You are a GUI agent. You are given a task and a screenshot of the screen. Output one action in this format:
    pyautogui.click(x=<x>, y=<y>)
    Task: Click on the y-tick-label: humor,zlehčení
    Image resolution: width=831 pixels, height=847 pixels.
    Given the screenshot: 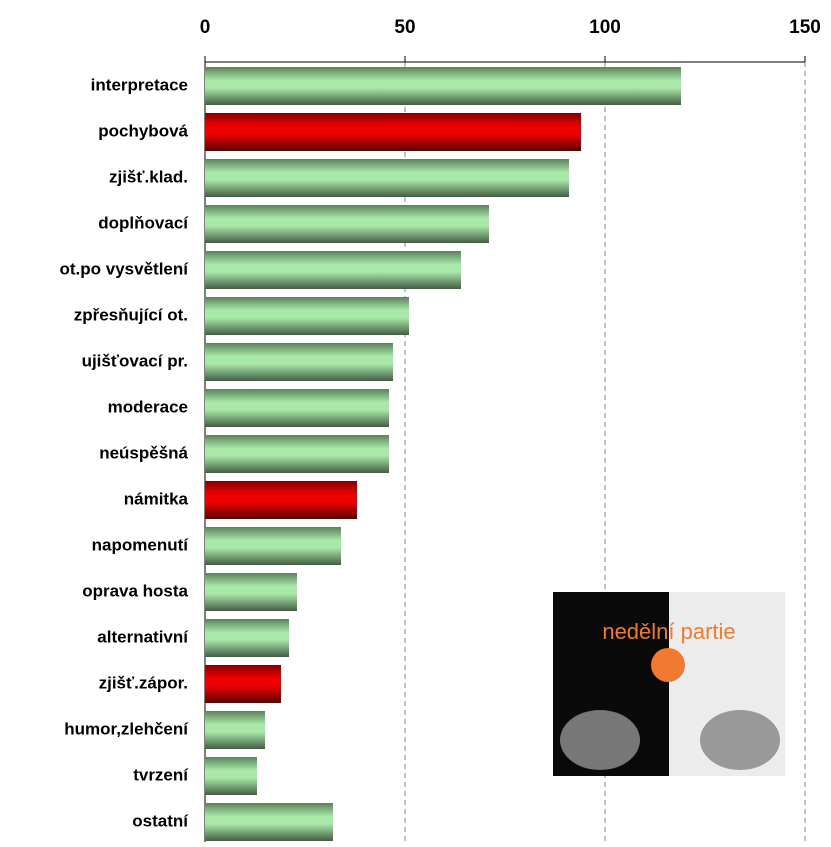 What is the action you would take?
    pyautogui.click(x=126, y=728)
    